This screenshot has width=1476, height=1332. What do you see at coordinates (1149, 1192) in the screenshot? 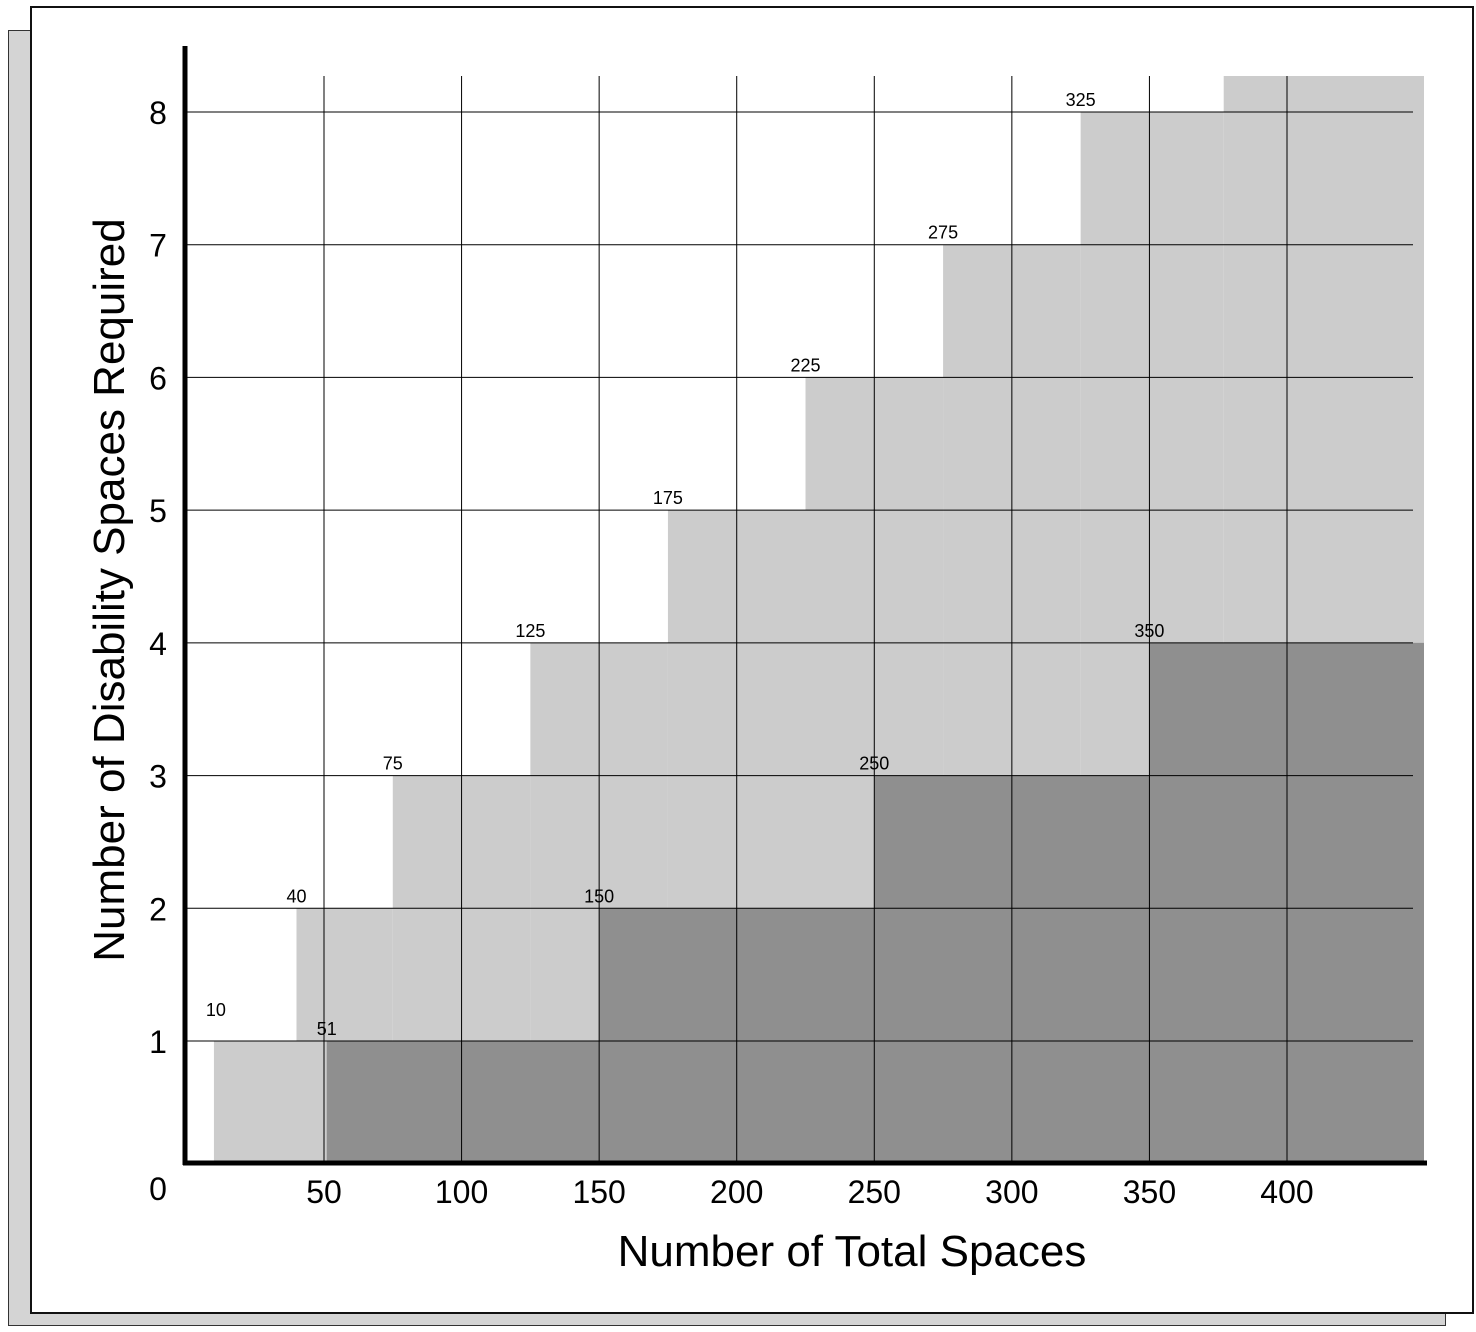
I see `x-tick-label: 350` at bounding box center [1149, 1192].